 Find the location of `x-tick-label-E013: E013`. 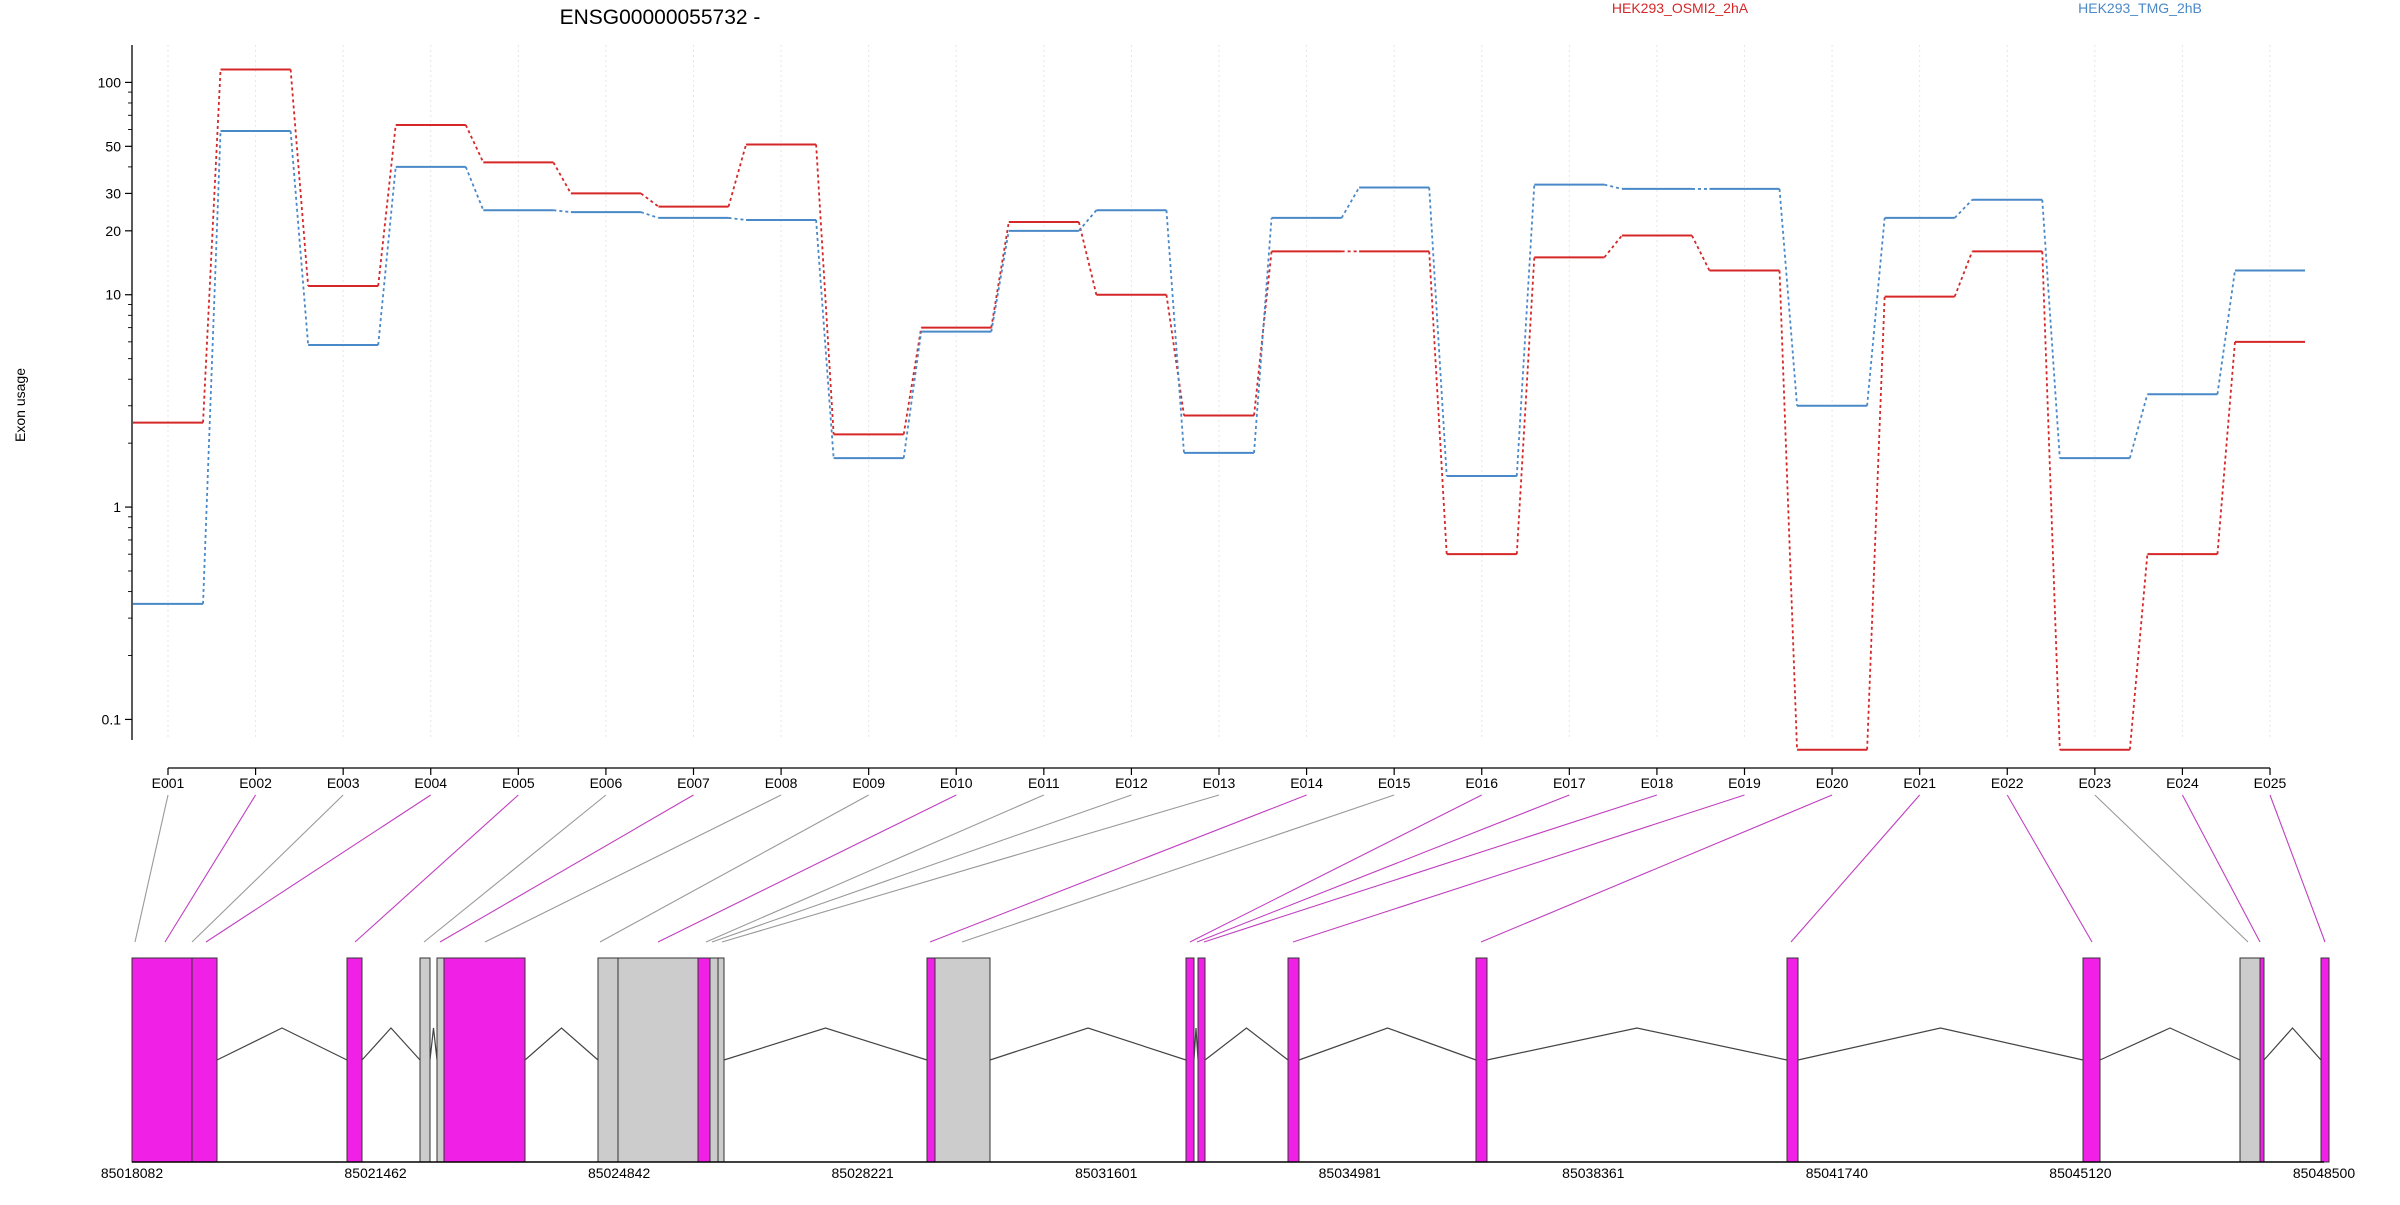

x-tick-label-E013: E013 is located at coordinates (1219, 783).